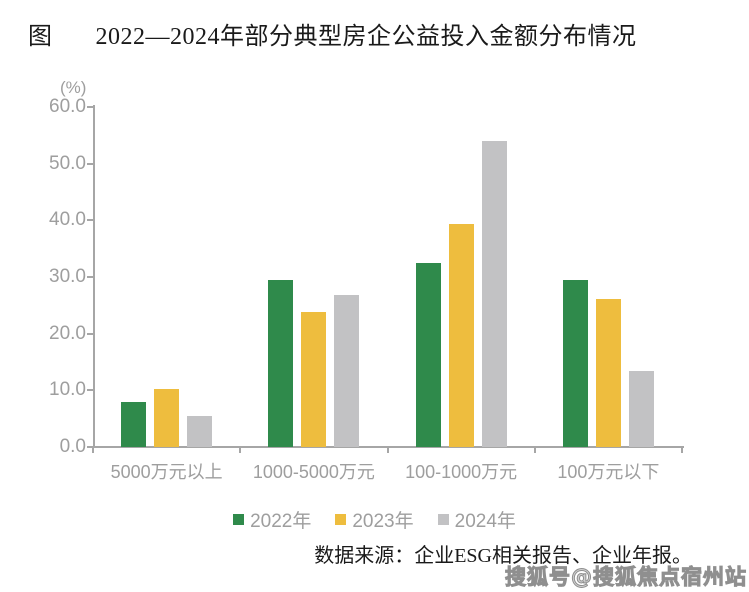 Image resolution: width=749 pixels, height=592 pixels. I want to click on y-tick-label: 20.0, so click(67, 333).